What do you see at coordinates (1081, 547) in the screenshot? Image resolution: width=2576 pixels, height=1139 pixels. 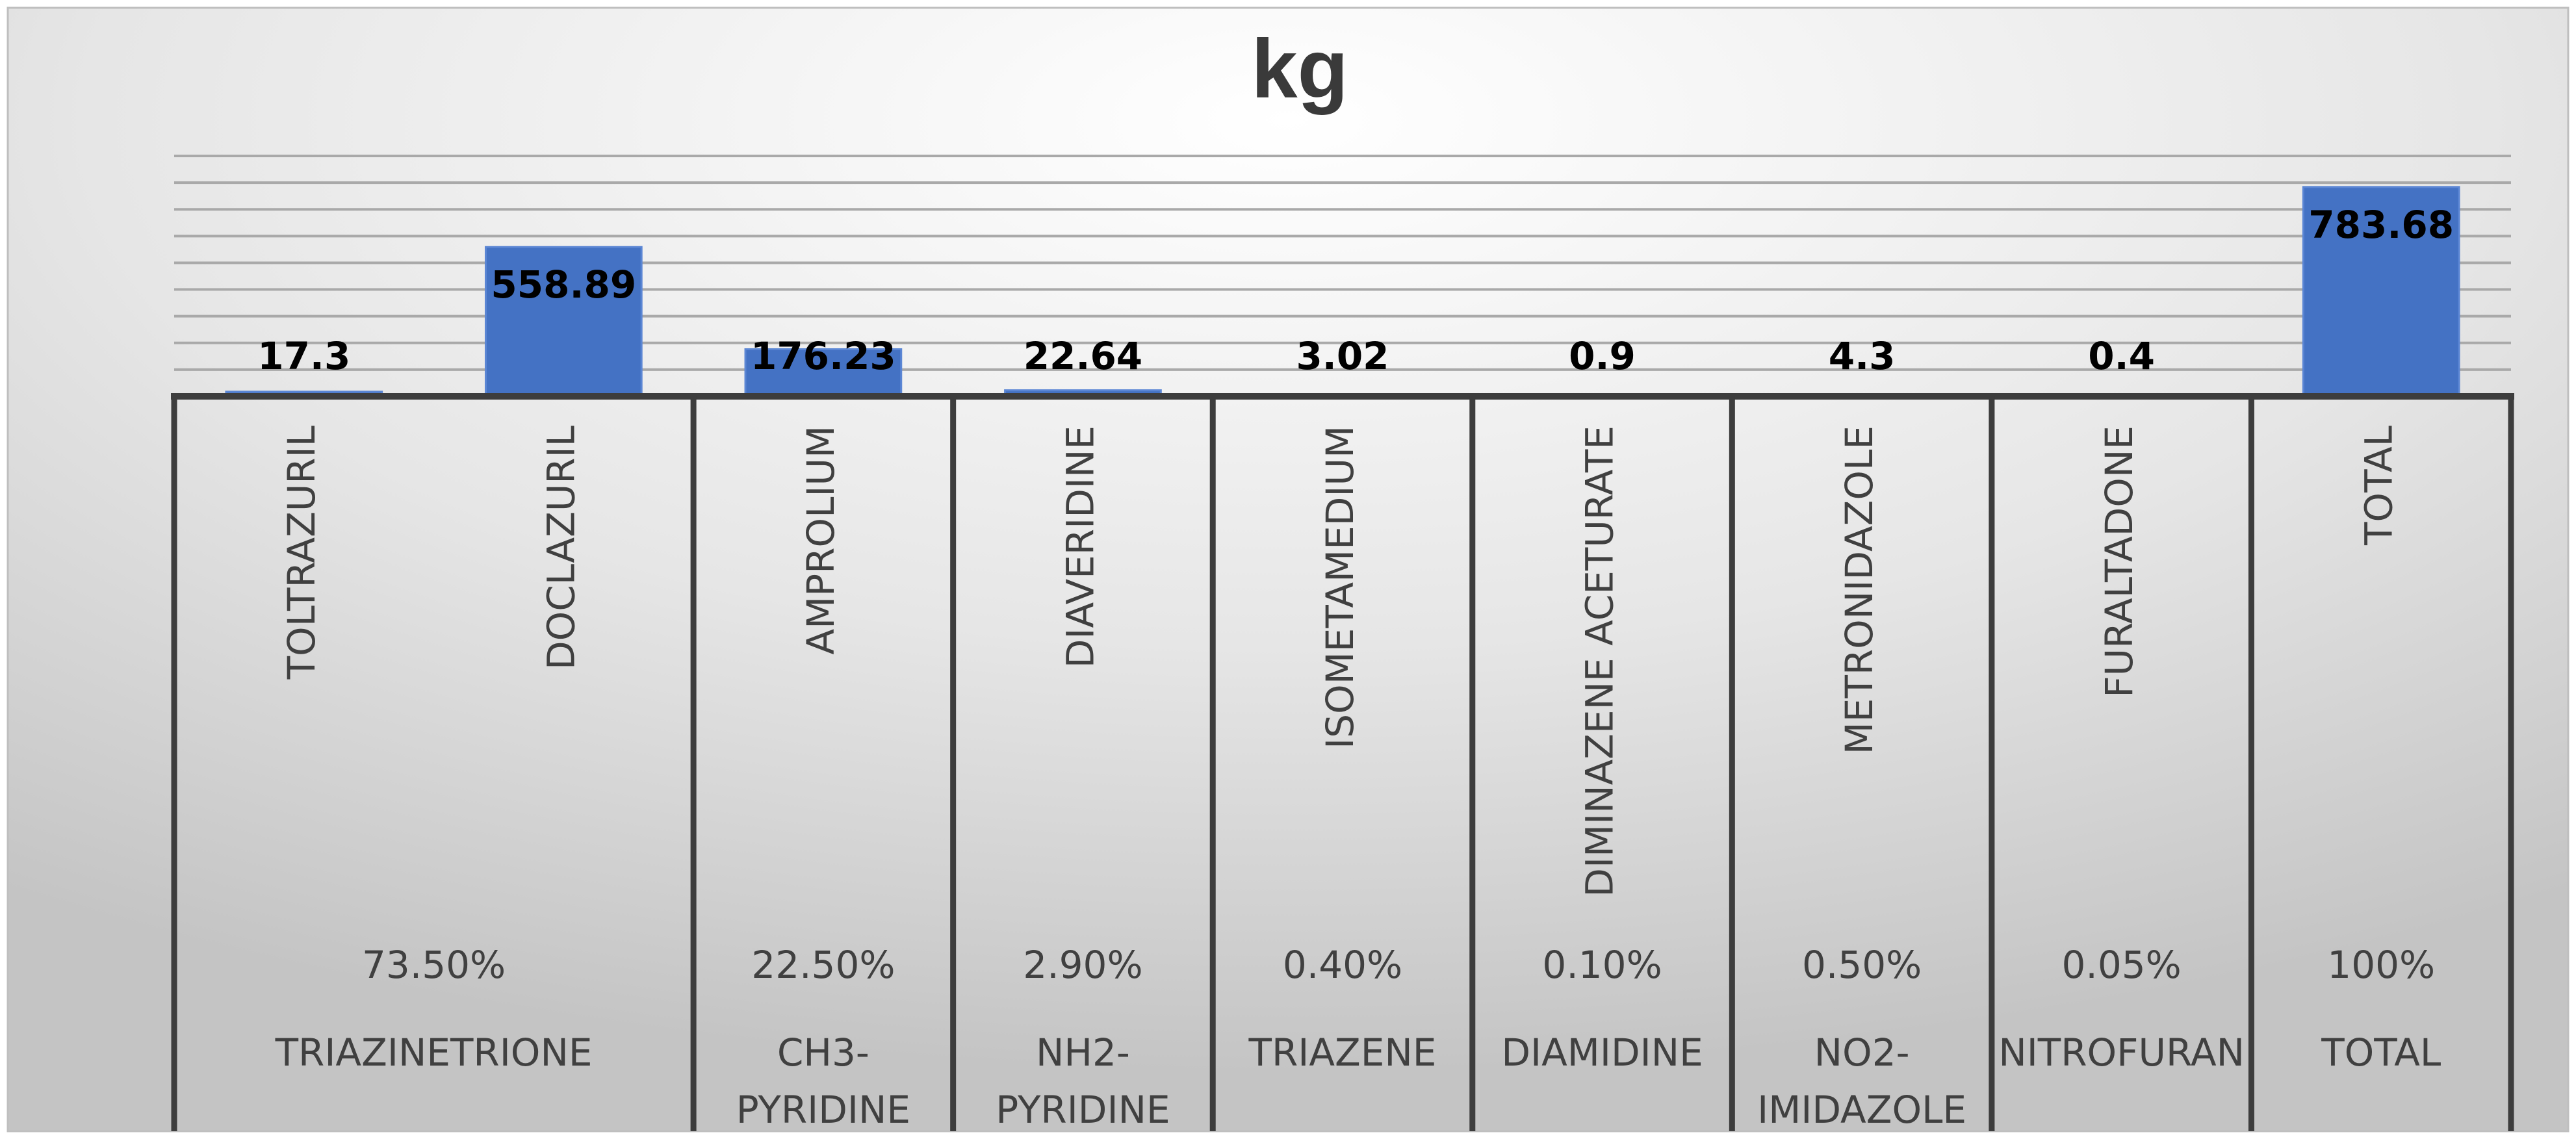 I see `category-label: DIAVERIDINE` at bounding box center [1081, 547].